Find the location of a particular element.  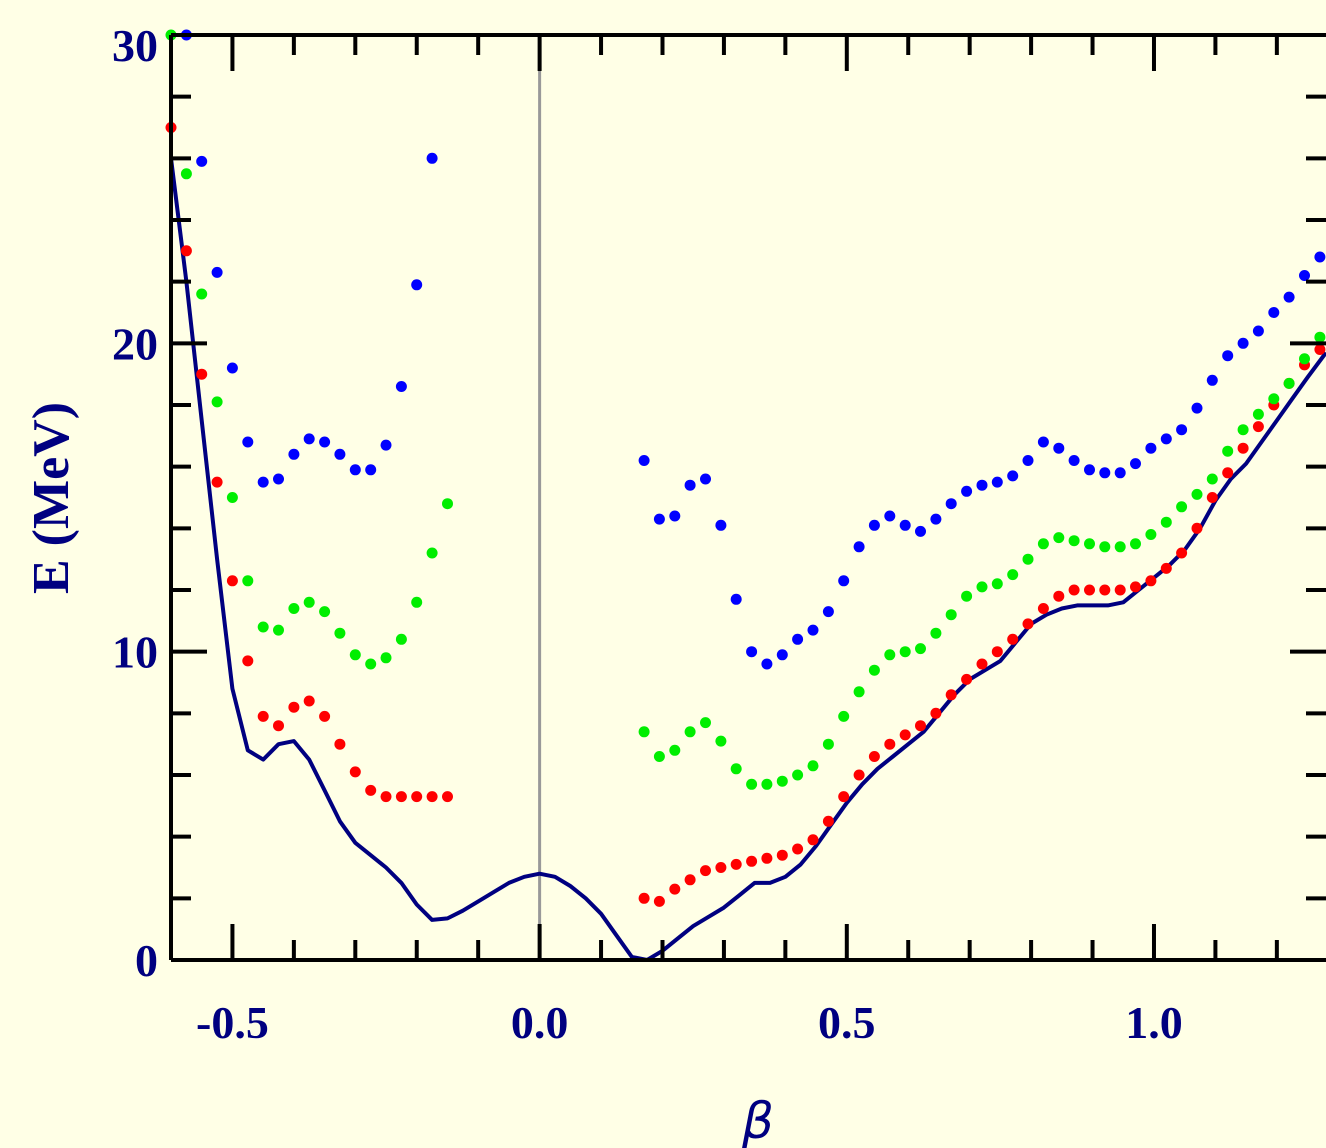

y-tick-label: 0 is located at coordinates (146, 960).